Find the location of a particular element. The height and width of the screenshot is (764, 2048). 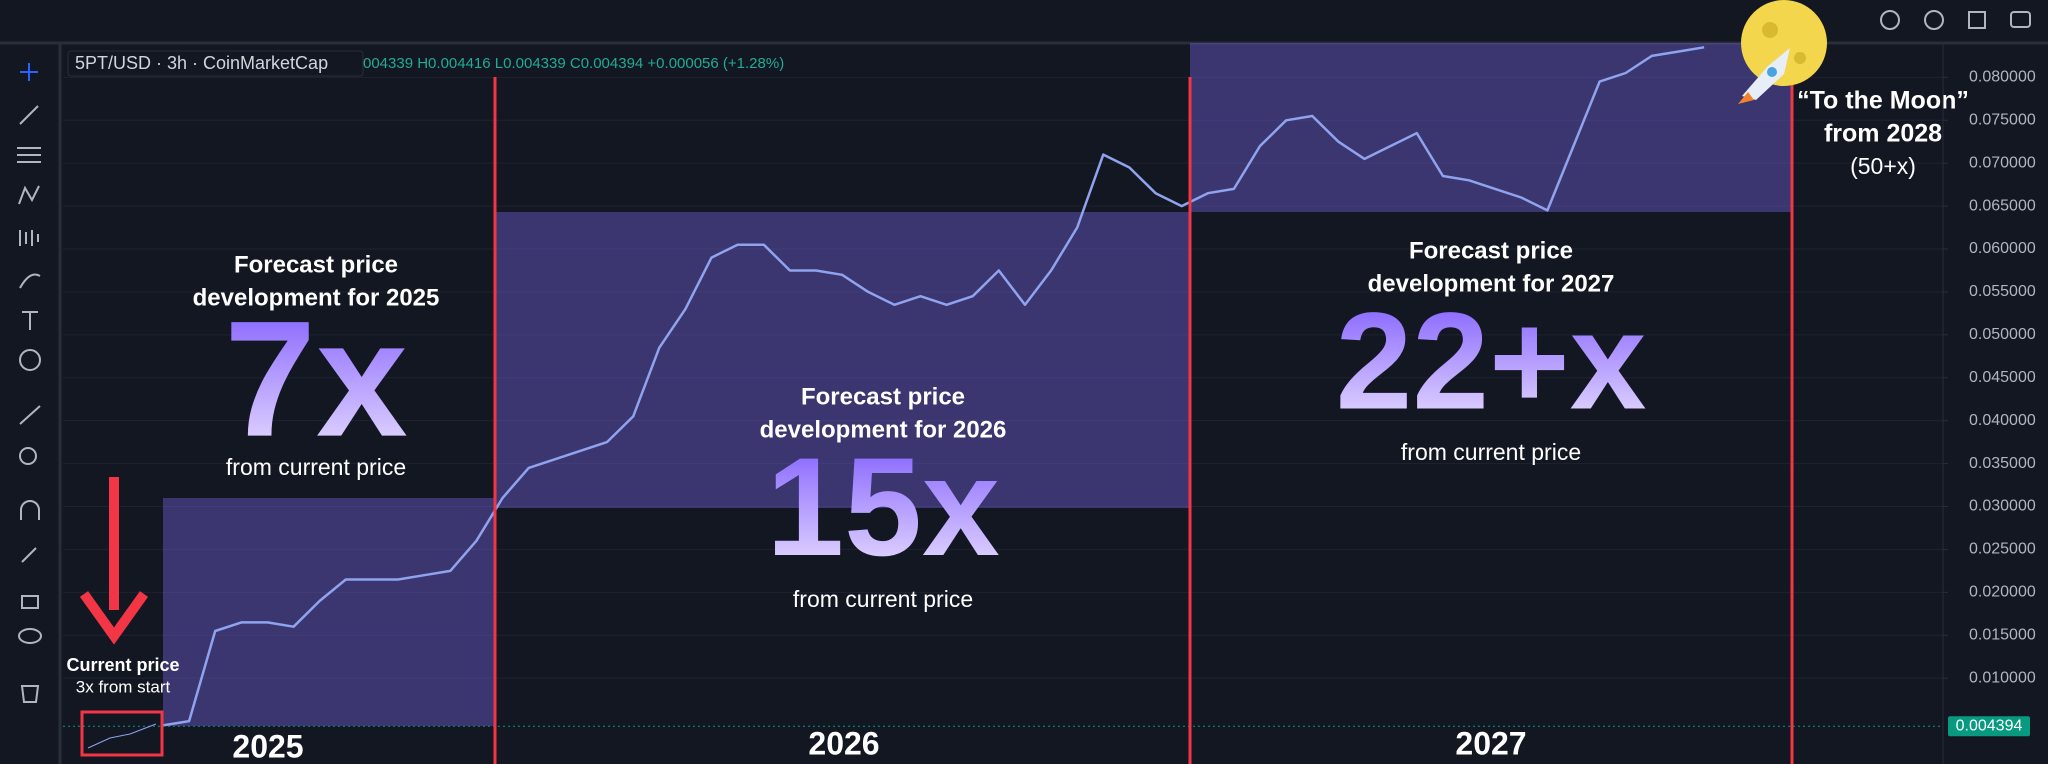

moon-title: “To the Moon” is located at coordinates (1883, 101).